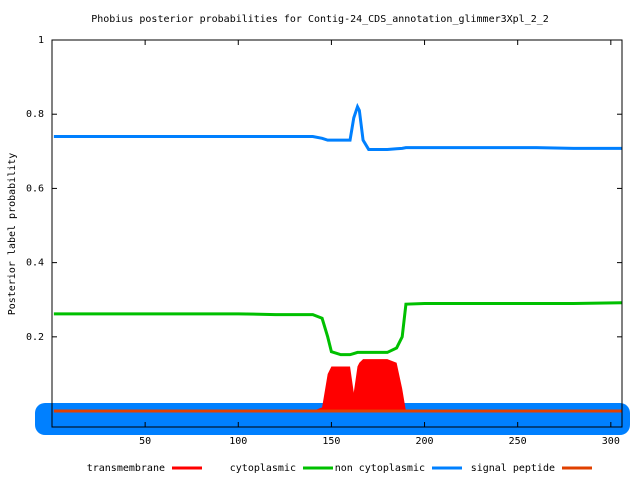 The height and width of the screenshot is (480, 640). Describe the element at coordinates (611, 441) in the screenshot. I see `x-tick-label: 300` at that location.